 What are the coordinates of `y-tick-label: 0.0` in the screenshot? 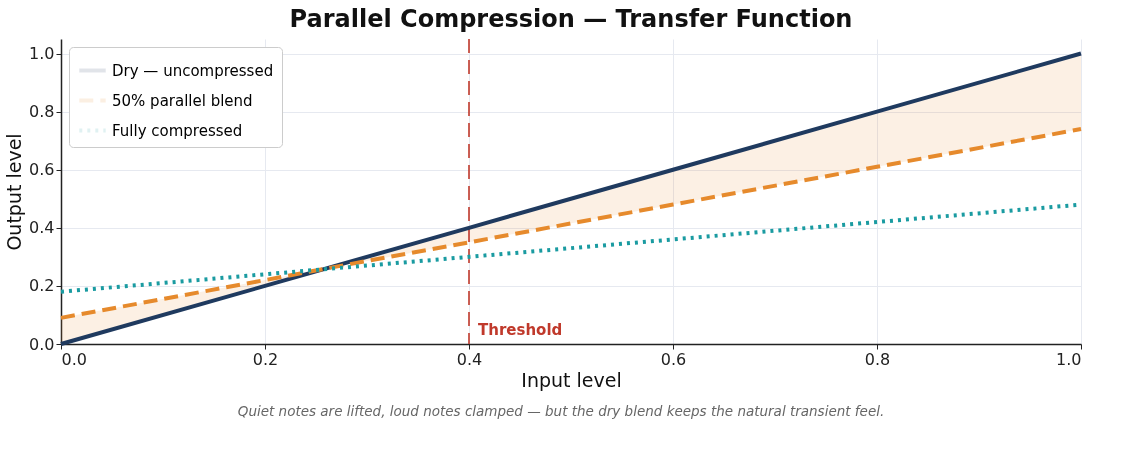 It's located at (42, 344).